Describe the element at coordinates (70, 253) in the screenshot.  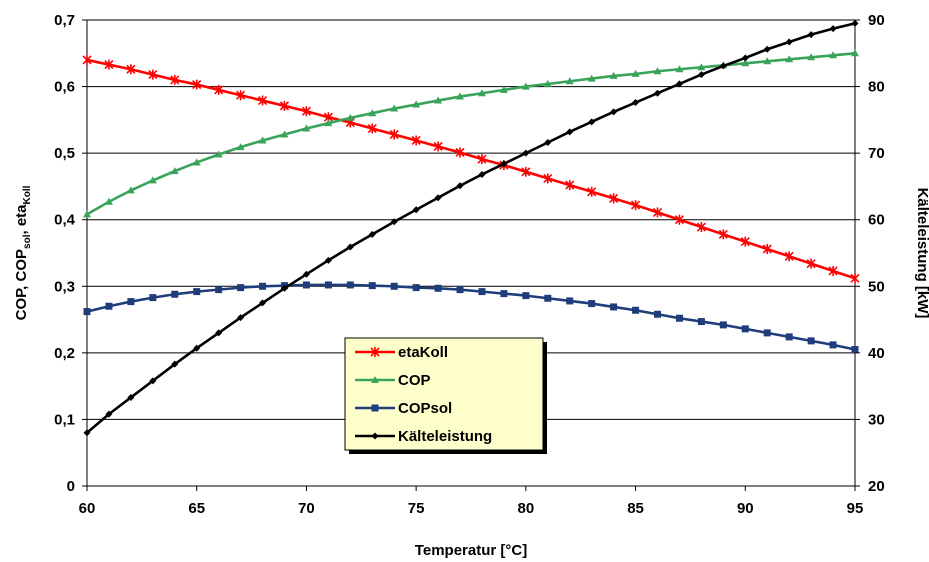
I see `y-left-axis-ticks: 0 0,1 0,2 0,3 0,4 0,5 0,6 0,7` at that location.